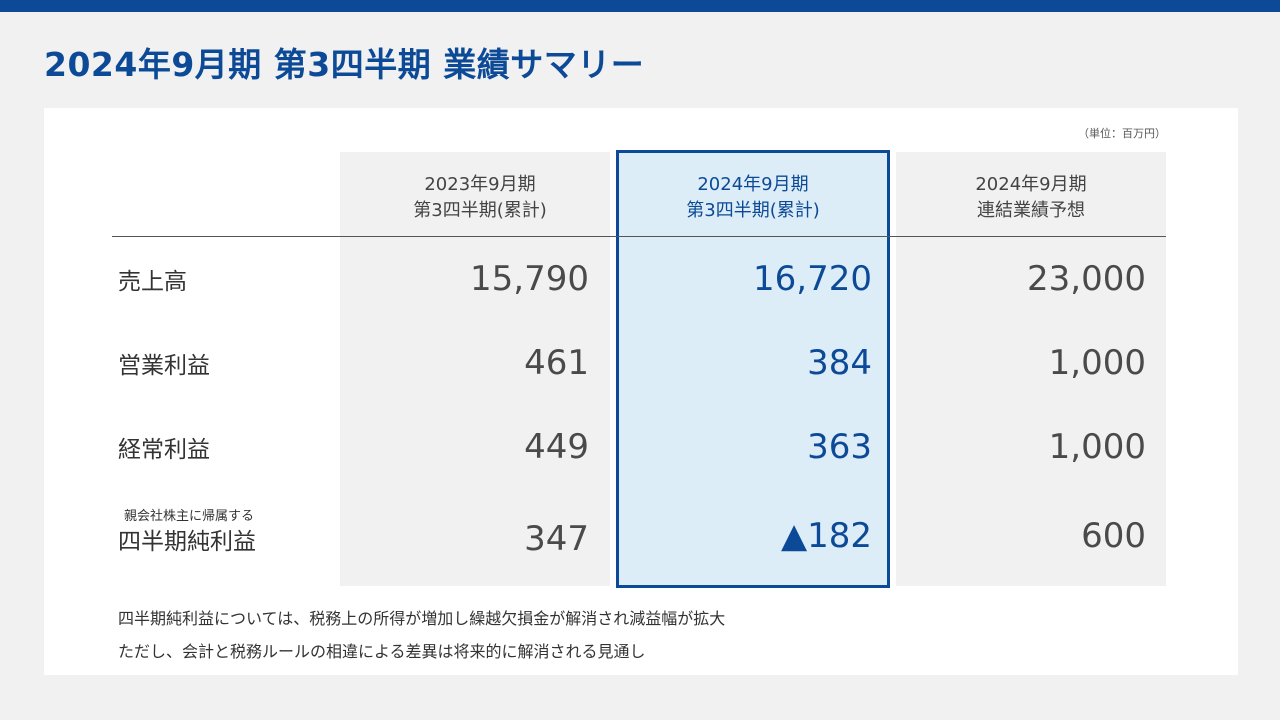 The height and width of the screenshot is (720, 1280). I want to click on value-net-income-current: ▲182, so click(826, 536).